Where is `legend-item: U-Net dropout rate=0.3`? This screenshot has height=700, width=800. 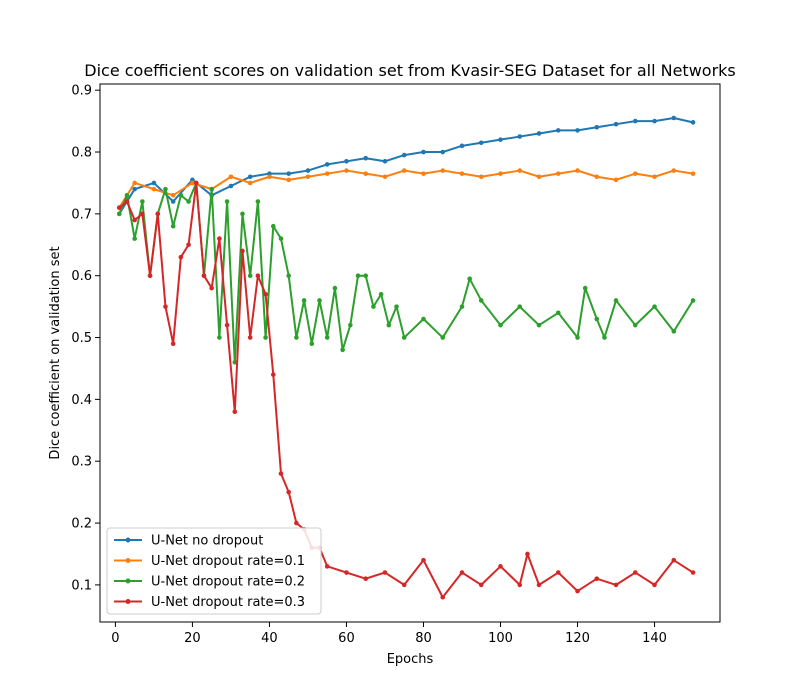
legend-item: U-Net dropout rate=0.3 is located at coordinates (209, 602).